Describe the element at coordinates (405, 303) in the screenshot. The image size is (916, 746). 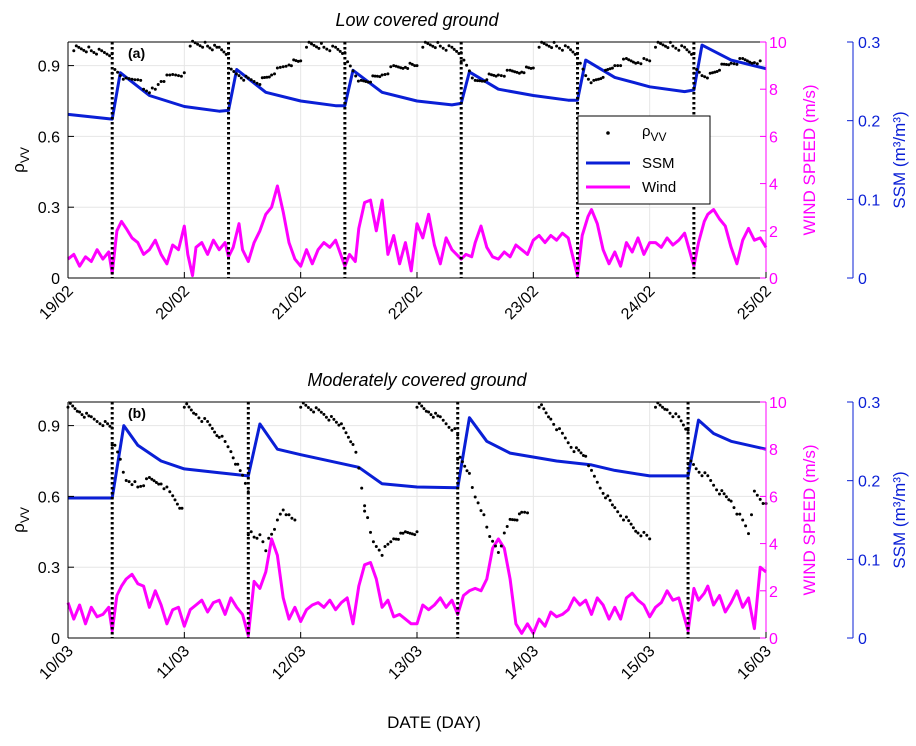
I see `x-tick-label: 22/02` at that location.